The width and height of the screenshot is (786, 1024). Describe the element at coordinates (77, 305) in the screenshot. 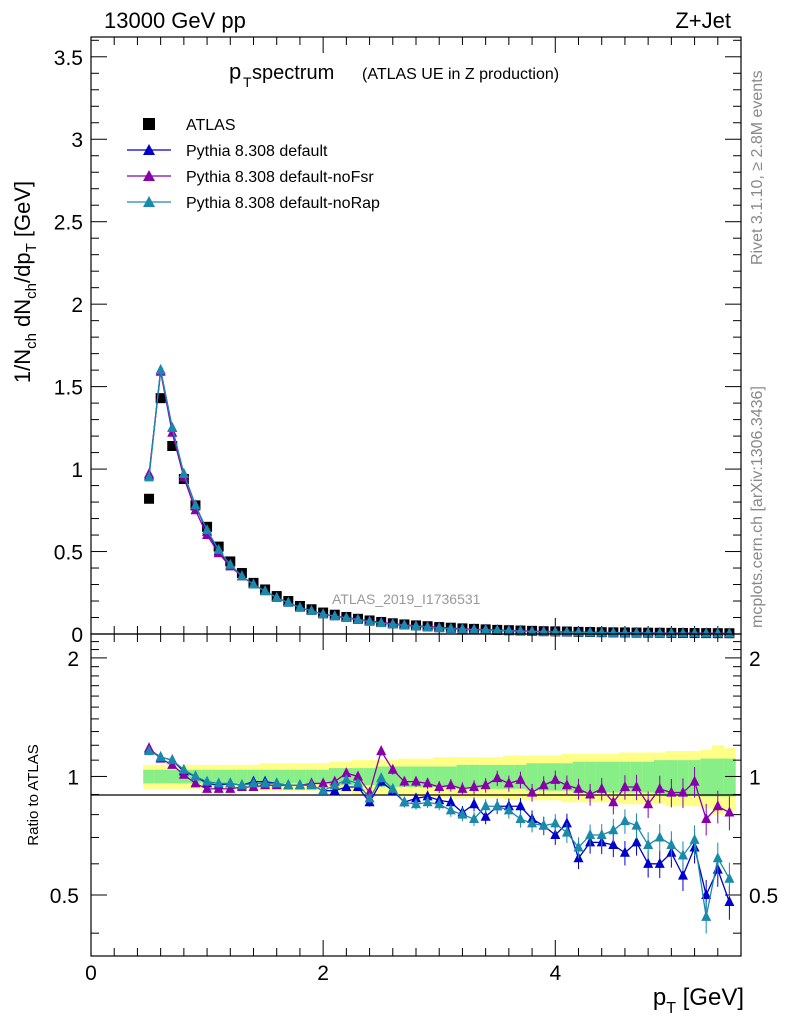

I see `main-ytick-label: 2` at that location.